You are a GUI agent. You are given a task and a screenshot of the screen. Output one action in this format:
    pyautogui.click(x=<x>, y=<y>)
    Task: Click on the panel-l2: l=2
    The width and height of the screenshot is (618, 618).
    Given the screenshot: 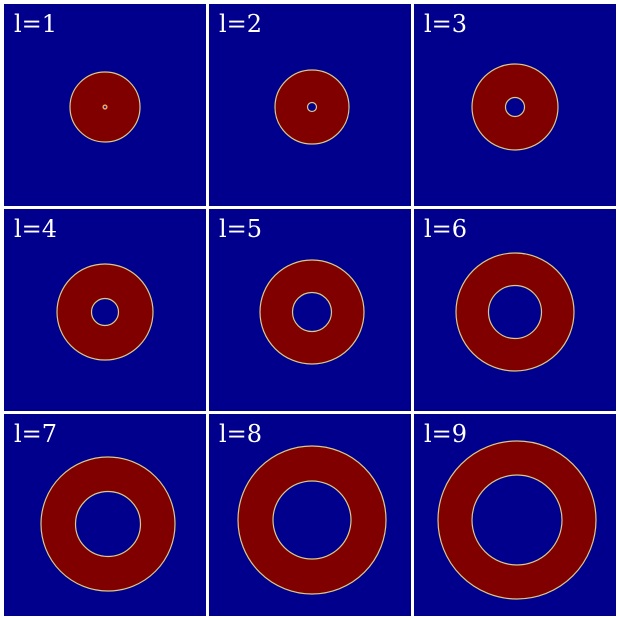 What is the action you would take?
    pyautogui.click(x=310, y=105)
    